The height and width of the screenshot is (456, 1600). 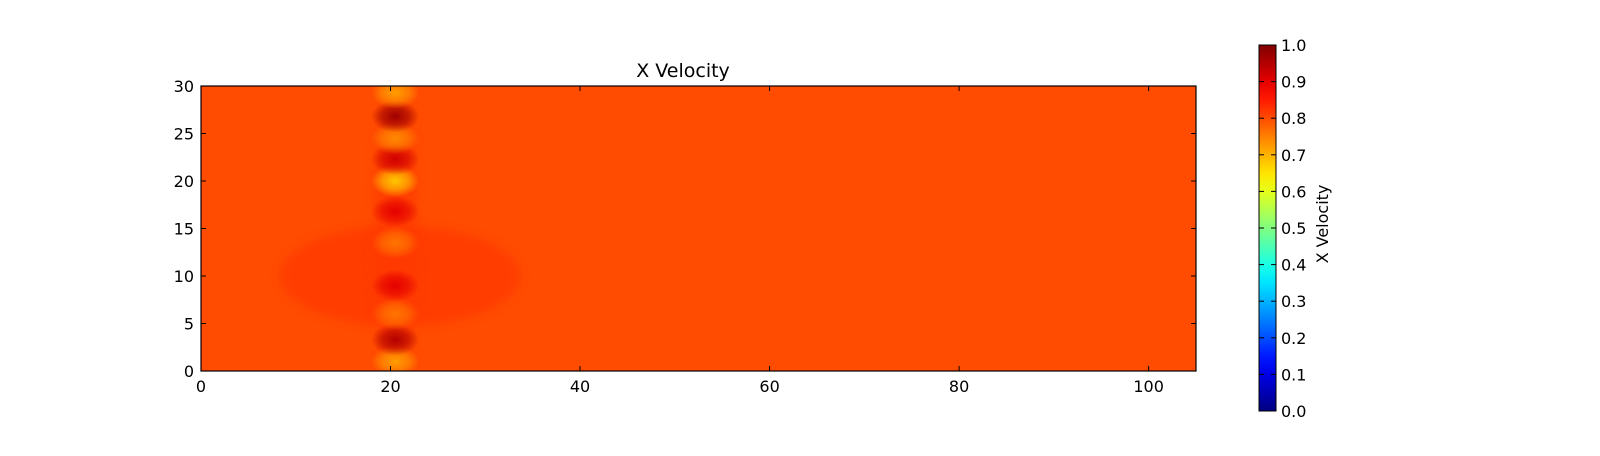 I want to click on x-tick-label: 80, so click(x=959, y=386).